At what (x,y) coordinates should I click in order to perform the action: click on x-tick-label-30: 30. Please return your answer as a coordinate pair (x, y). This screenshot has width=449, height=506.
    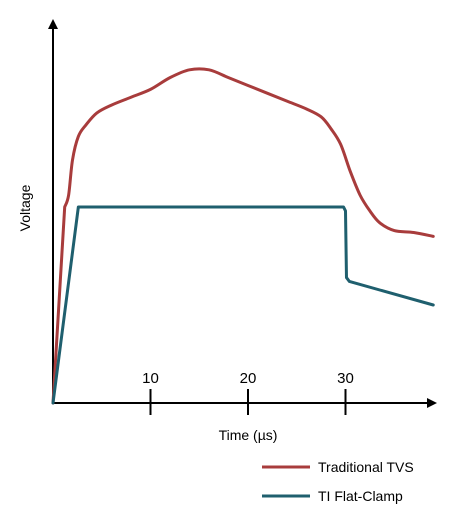
    Looking at the image, I should click on (345, 378).